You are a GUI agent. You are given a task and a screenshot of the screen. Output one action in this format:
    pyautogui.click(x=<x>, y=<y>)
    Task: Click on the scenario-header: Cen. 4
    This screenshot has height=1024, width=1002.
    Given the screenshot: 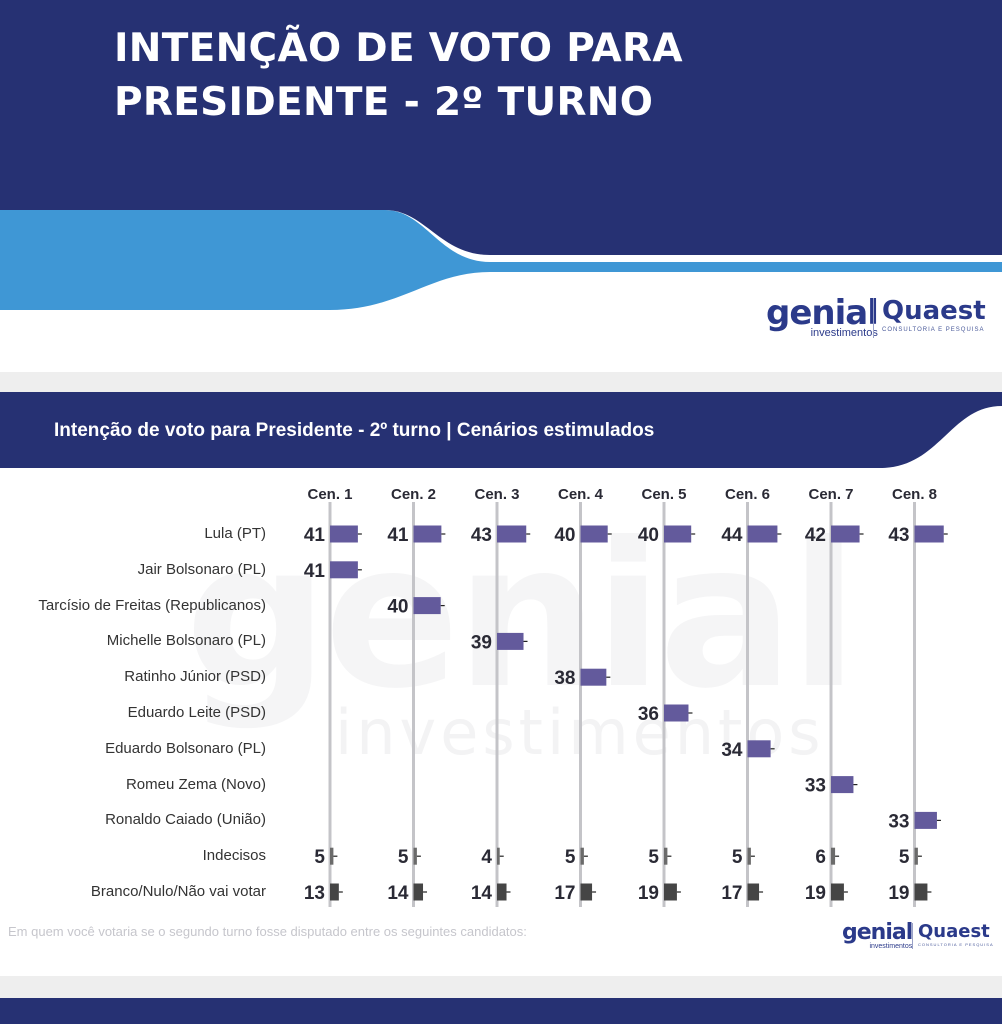 What is the action you would take?
    pyautogui.click(x=580, y=494)
    